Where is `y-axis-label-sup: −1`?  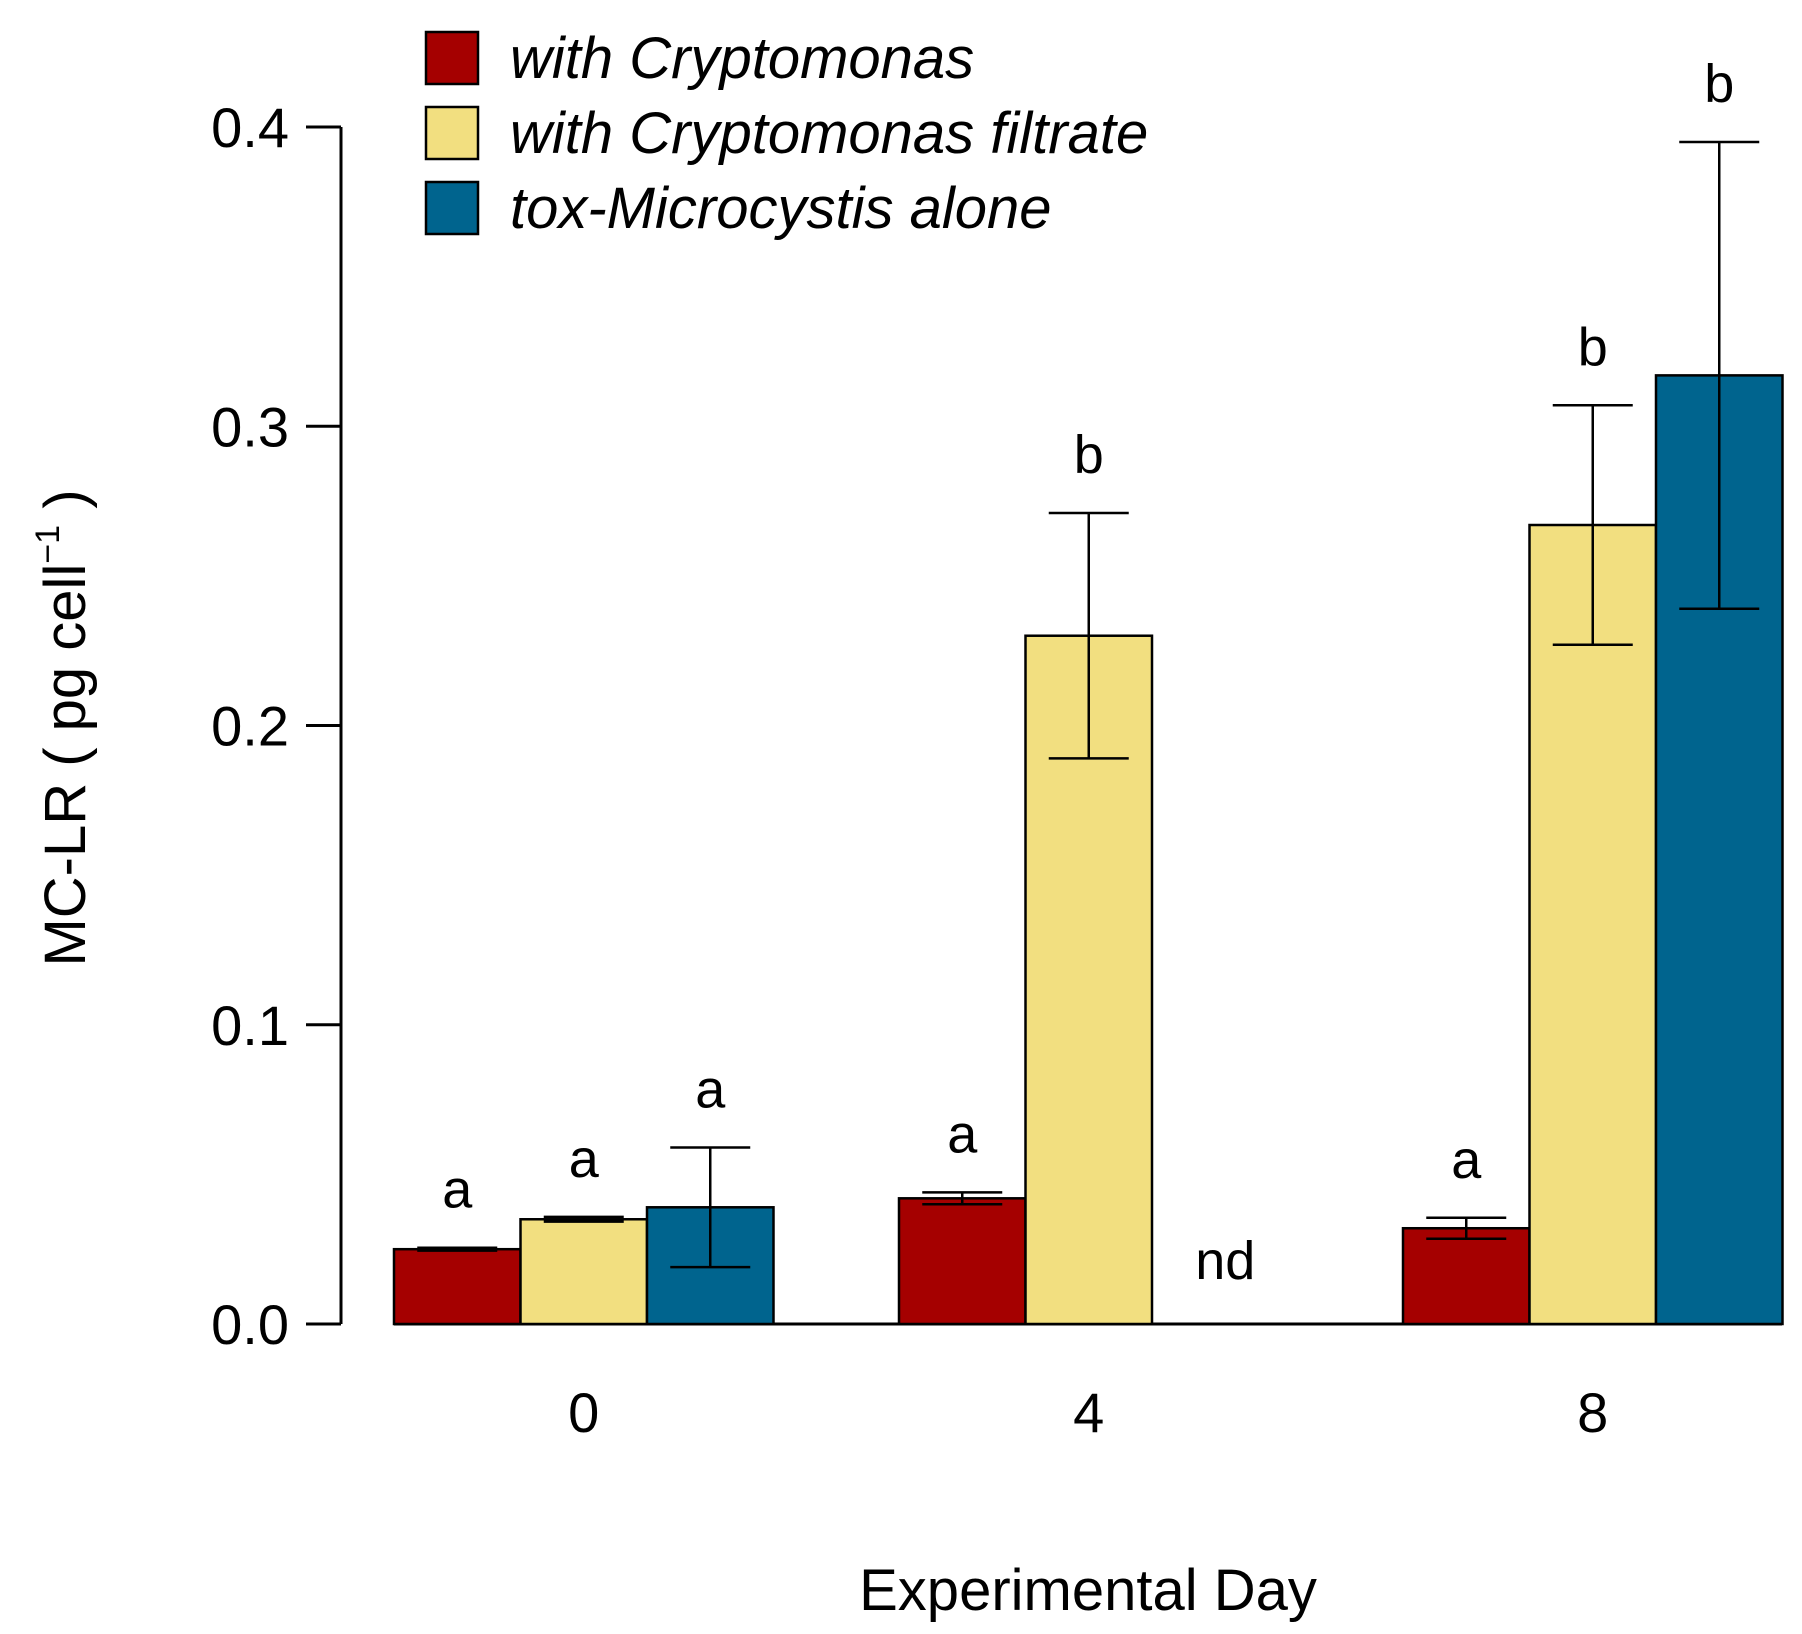
y-axis-label-sup: −1 is located at coordinates (48, 544).